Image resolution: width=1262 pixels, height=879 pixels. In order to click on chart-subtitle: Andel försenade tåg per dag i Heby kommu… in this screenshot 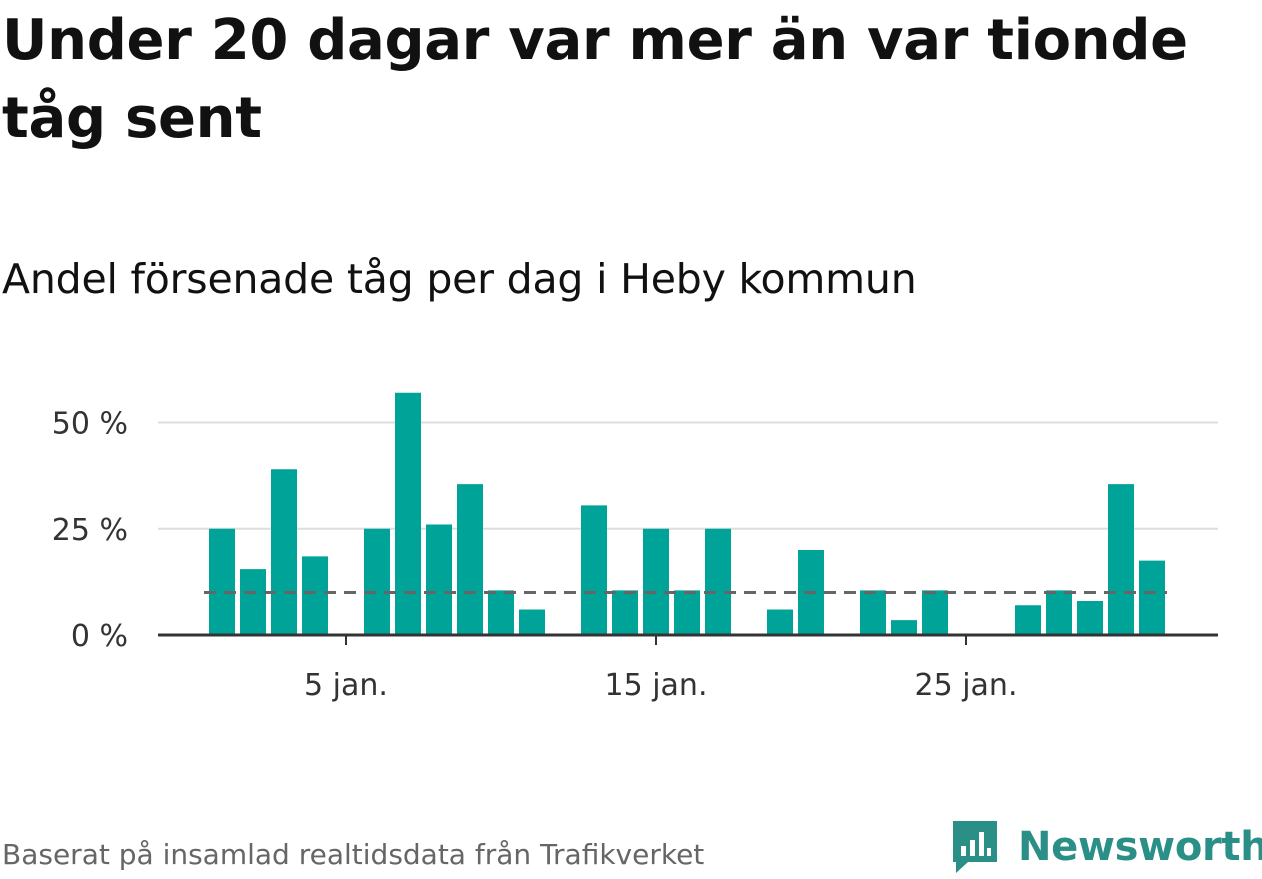, I will do `click(459, 279)`.